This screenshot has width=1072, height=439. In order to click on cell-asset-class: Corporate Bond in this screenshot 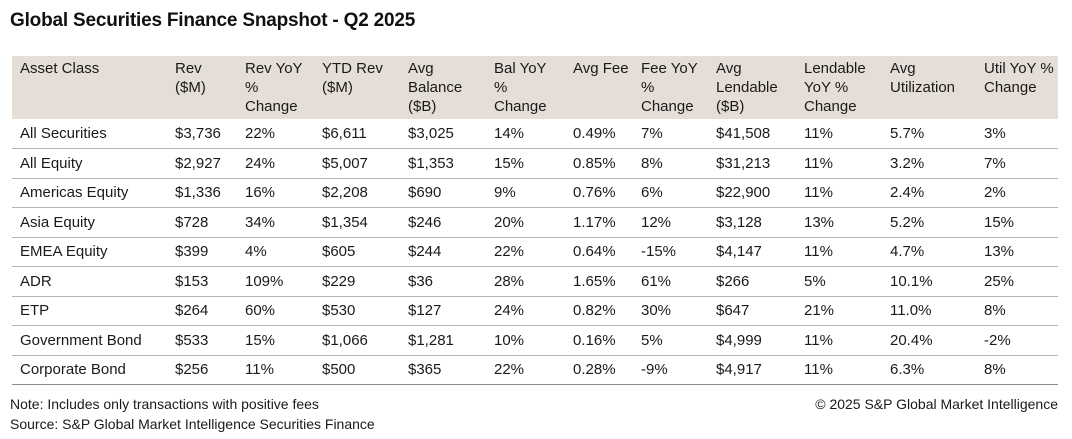, I will do `click(89, 370)`.